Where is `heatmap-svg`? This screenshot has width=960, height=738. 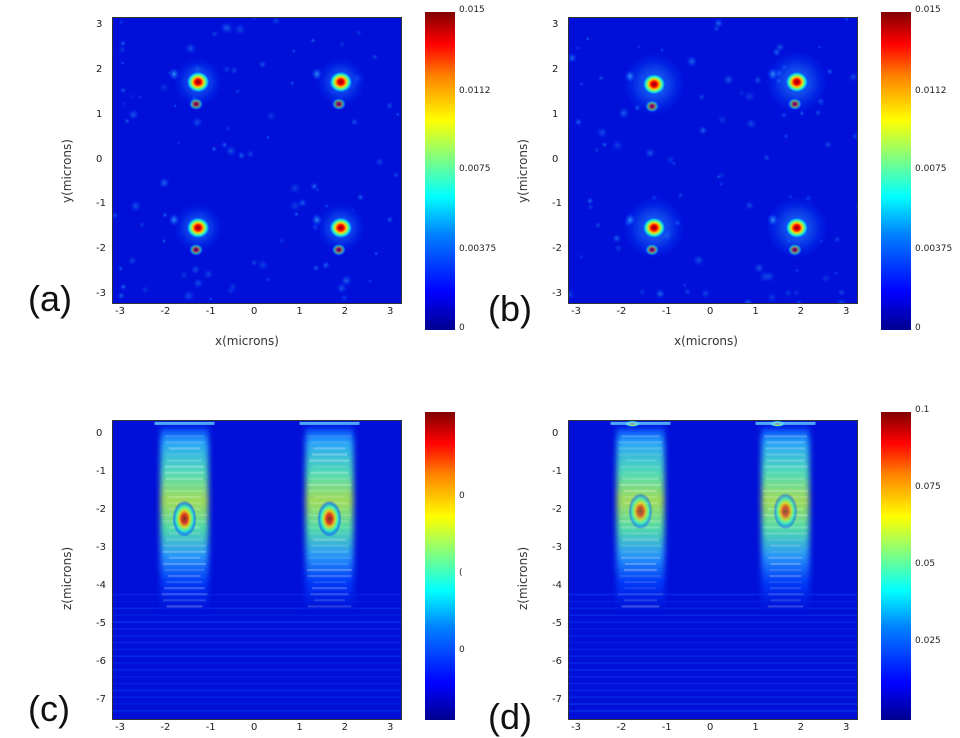
heatmap-svg is located at coordinates (713, 160).